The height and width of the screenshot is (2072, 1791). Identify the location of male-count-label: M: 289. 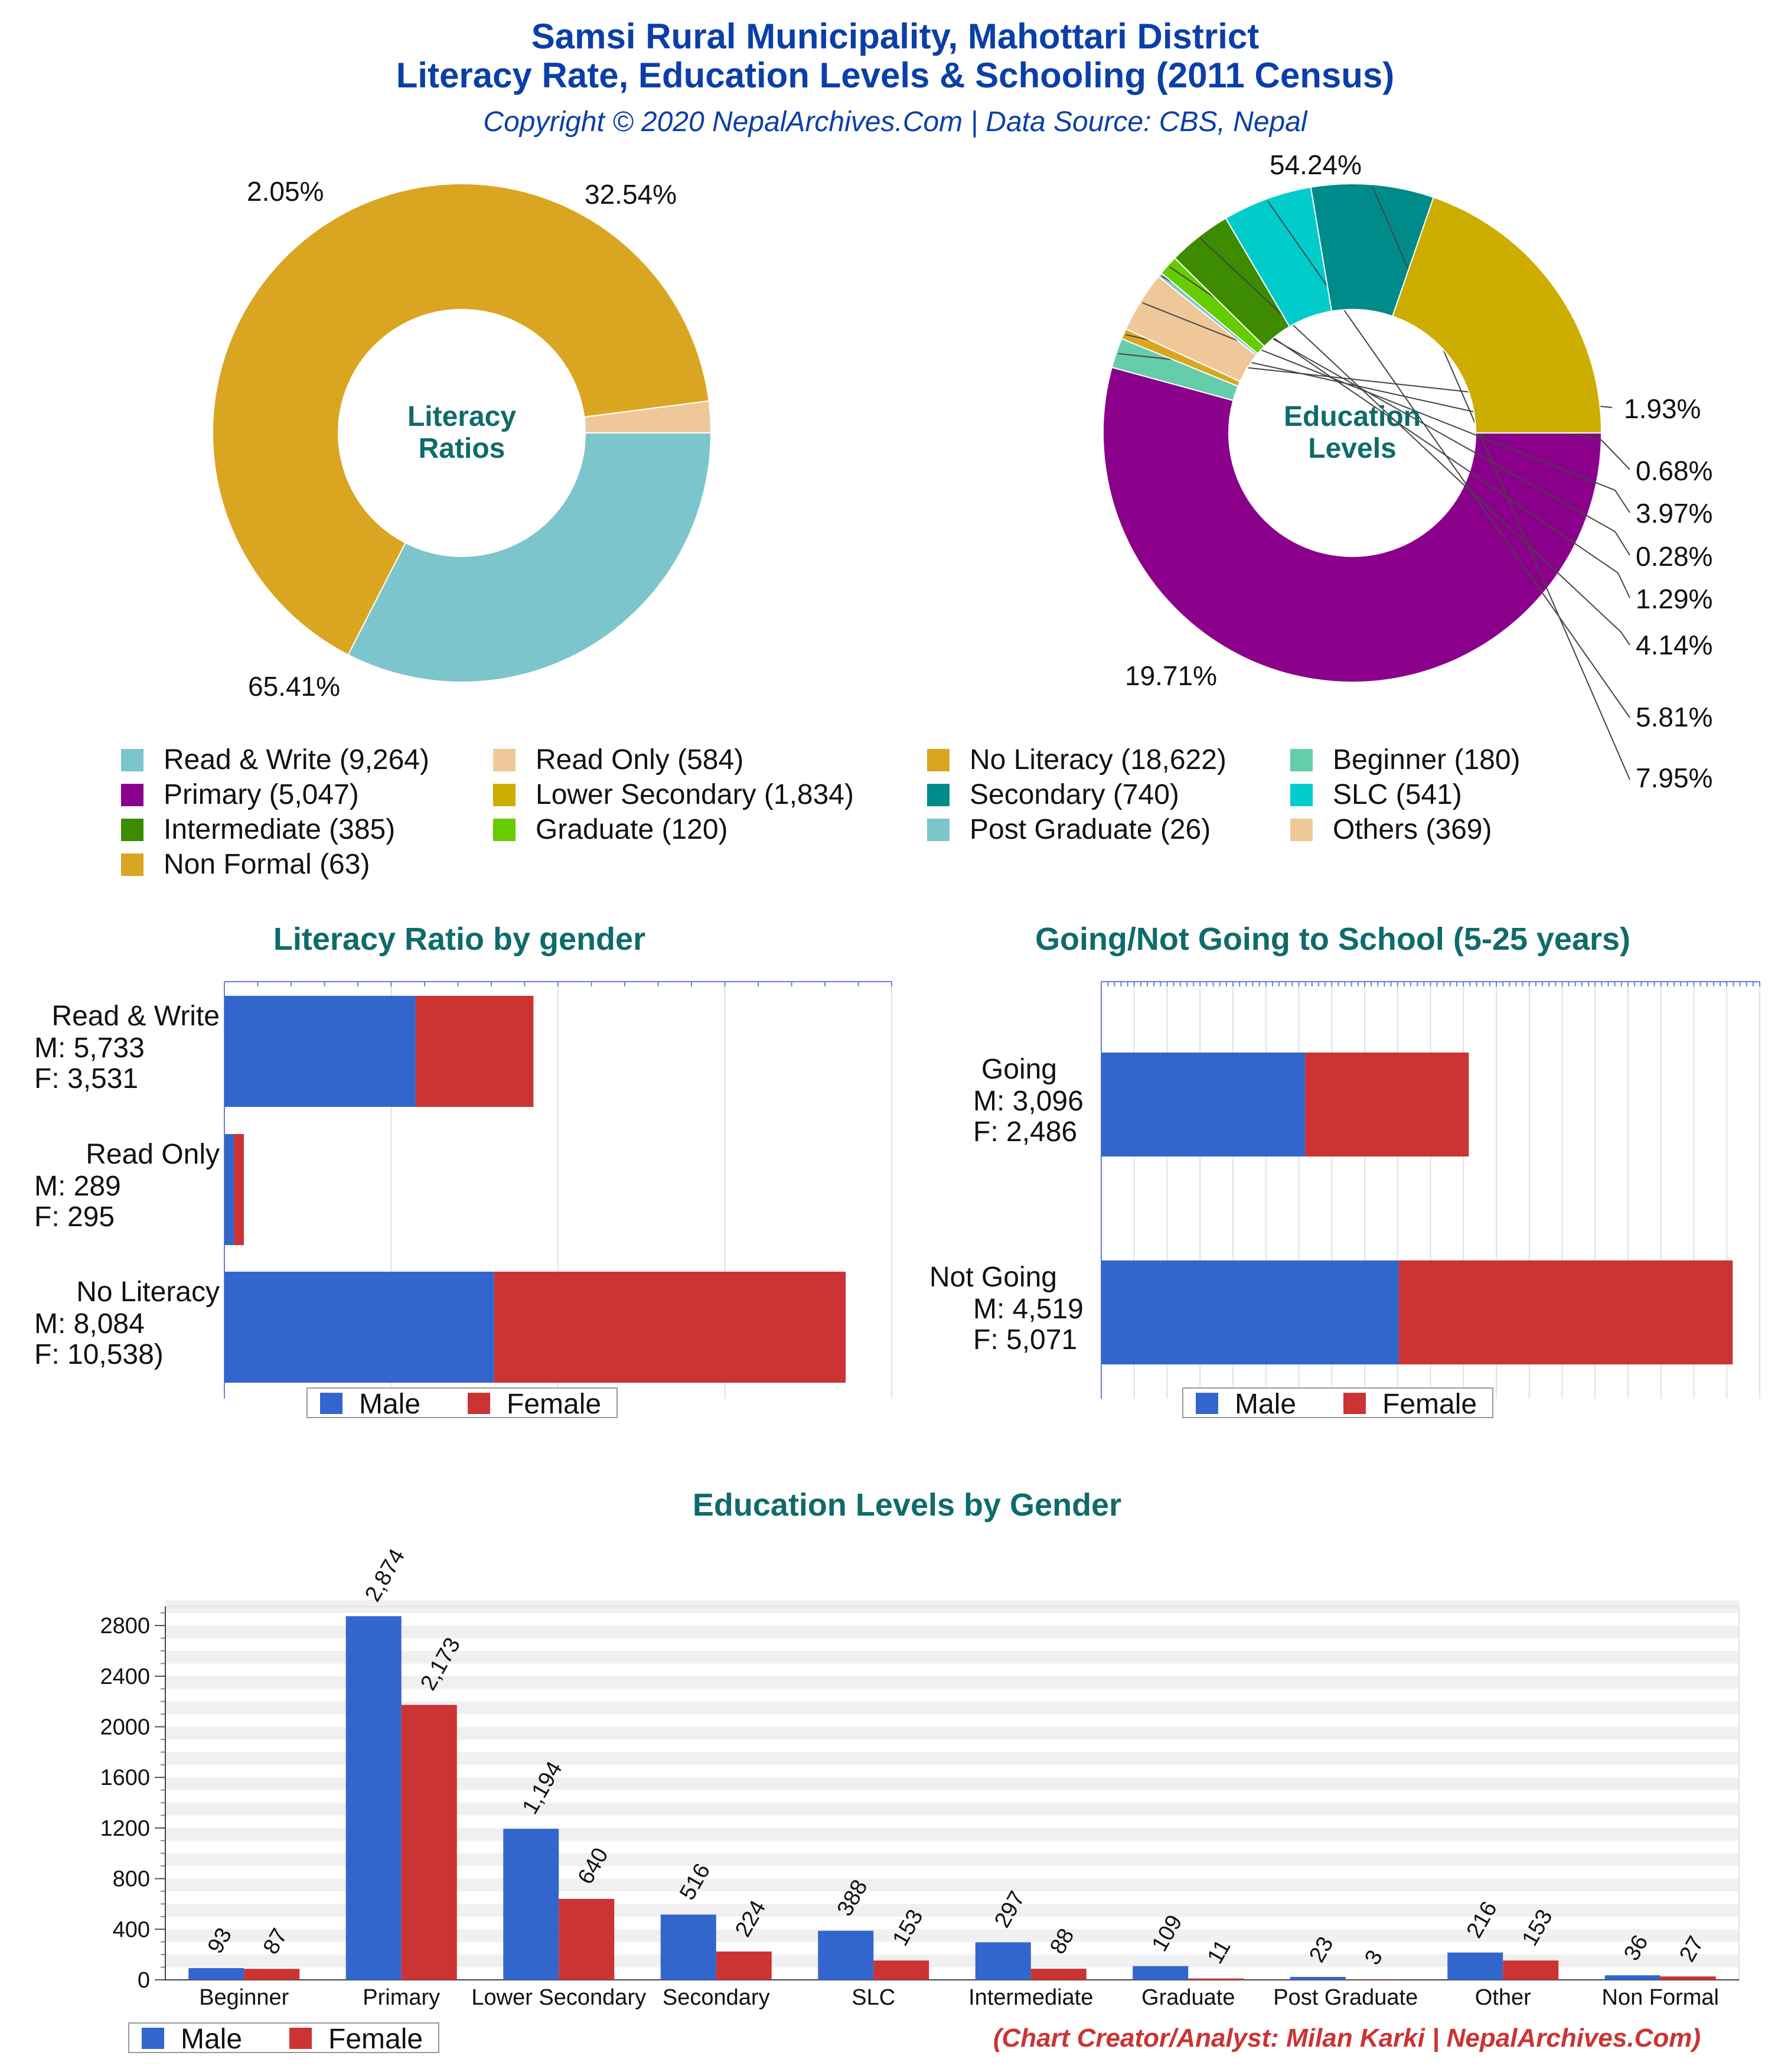
(77, 1186).